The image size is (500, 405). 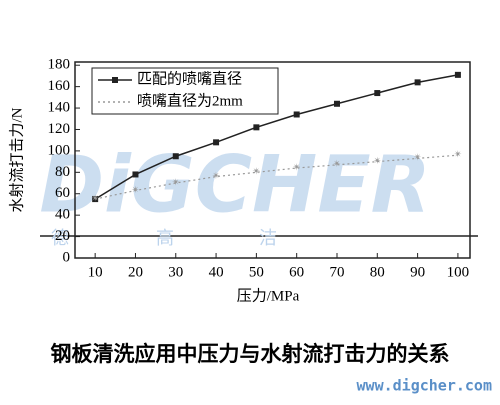 I want to click on legend-box, so click(x=185, y=91).